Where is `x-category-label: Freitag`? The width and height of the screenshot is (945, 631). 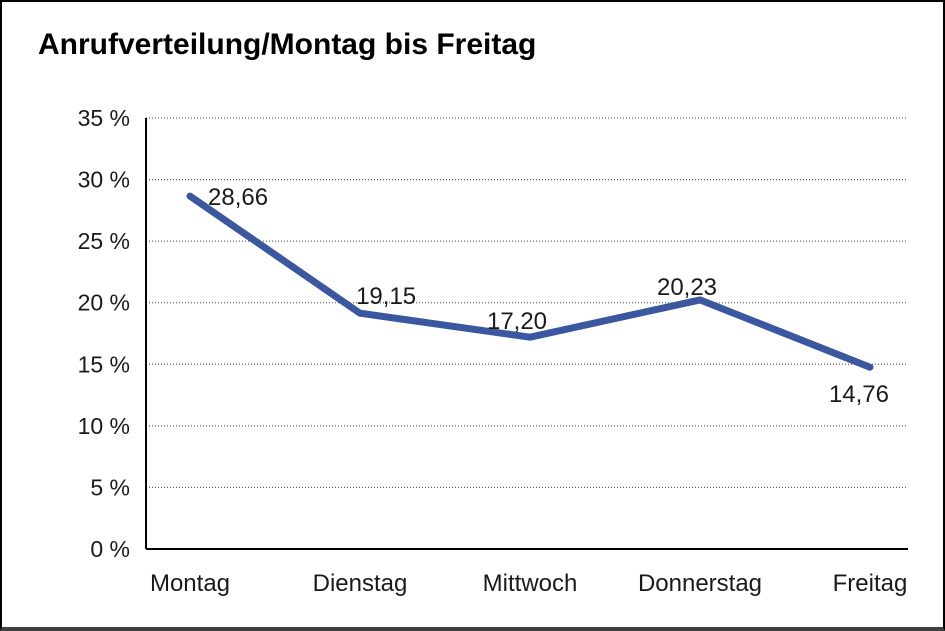
x-category-label: Freitag is located at coordinates (870, 583).